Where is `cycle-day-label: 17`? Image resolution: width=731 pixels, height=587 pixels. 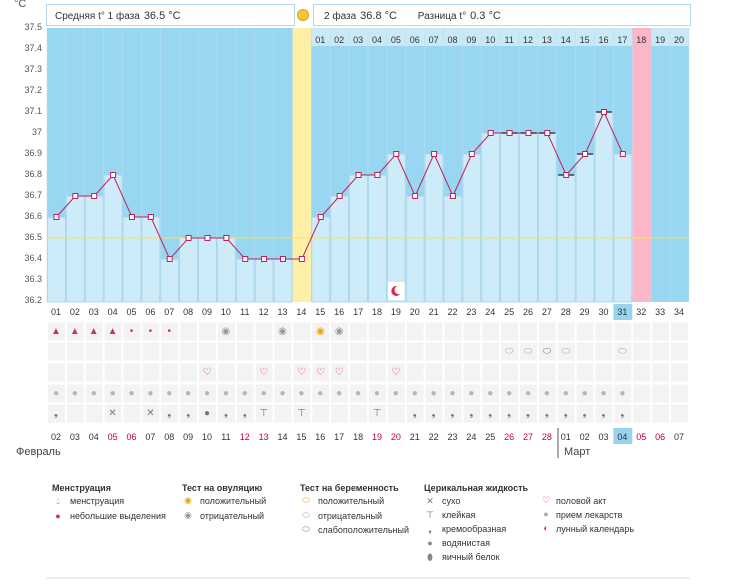 cycle-day-label: 17 is located at coordinates (358, 312).